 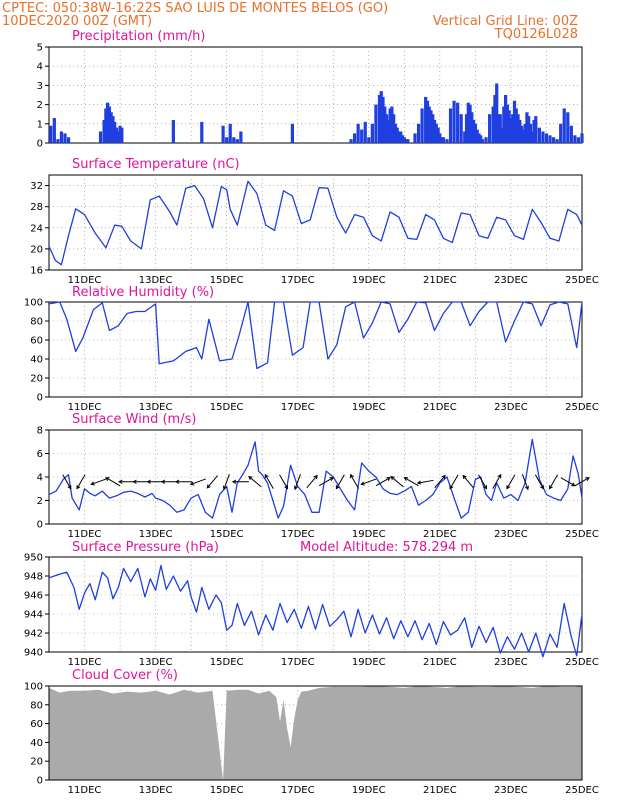 What do you see at coordinates (156, 164) in the screenshot?
I see `temperature-title: Surface Temperature (nC)` at bounding box center [156, 164].